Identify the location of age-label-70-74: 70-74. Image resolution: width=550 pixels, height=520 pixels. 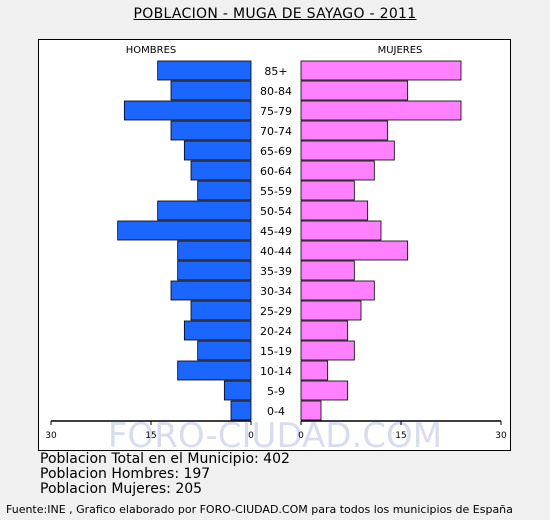
(276, 131).